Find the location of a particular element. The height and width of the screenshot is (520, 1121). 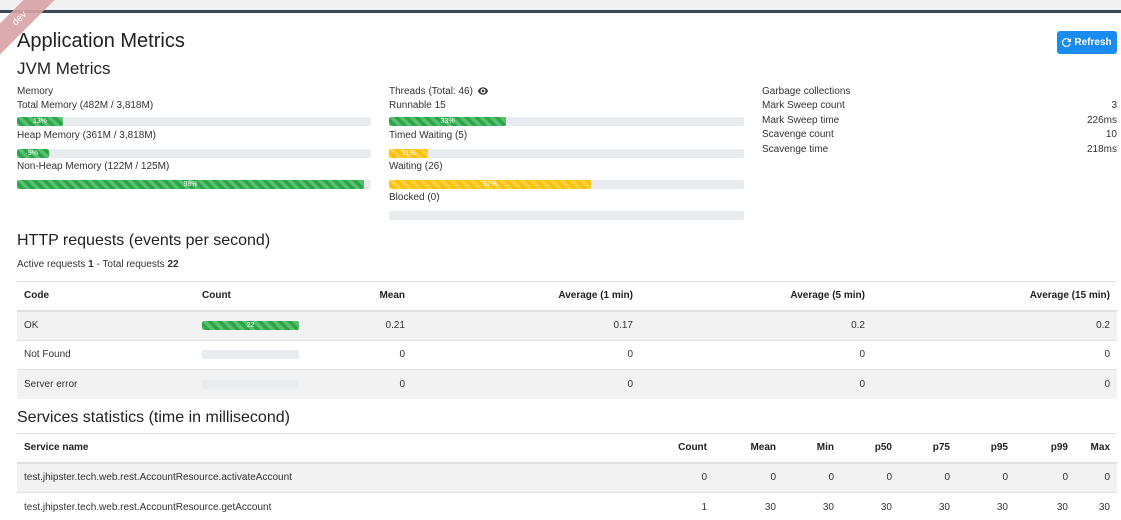

total-memory-bar: 13% is located at coordinates (194, 121).